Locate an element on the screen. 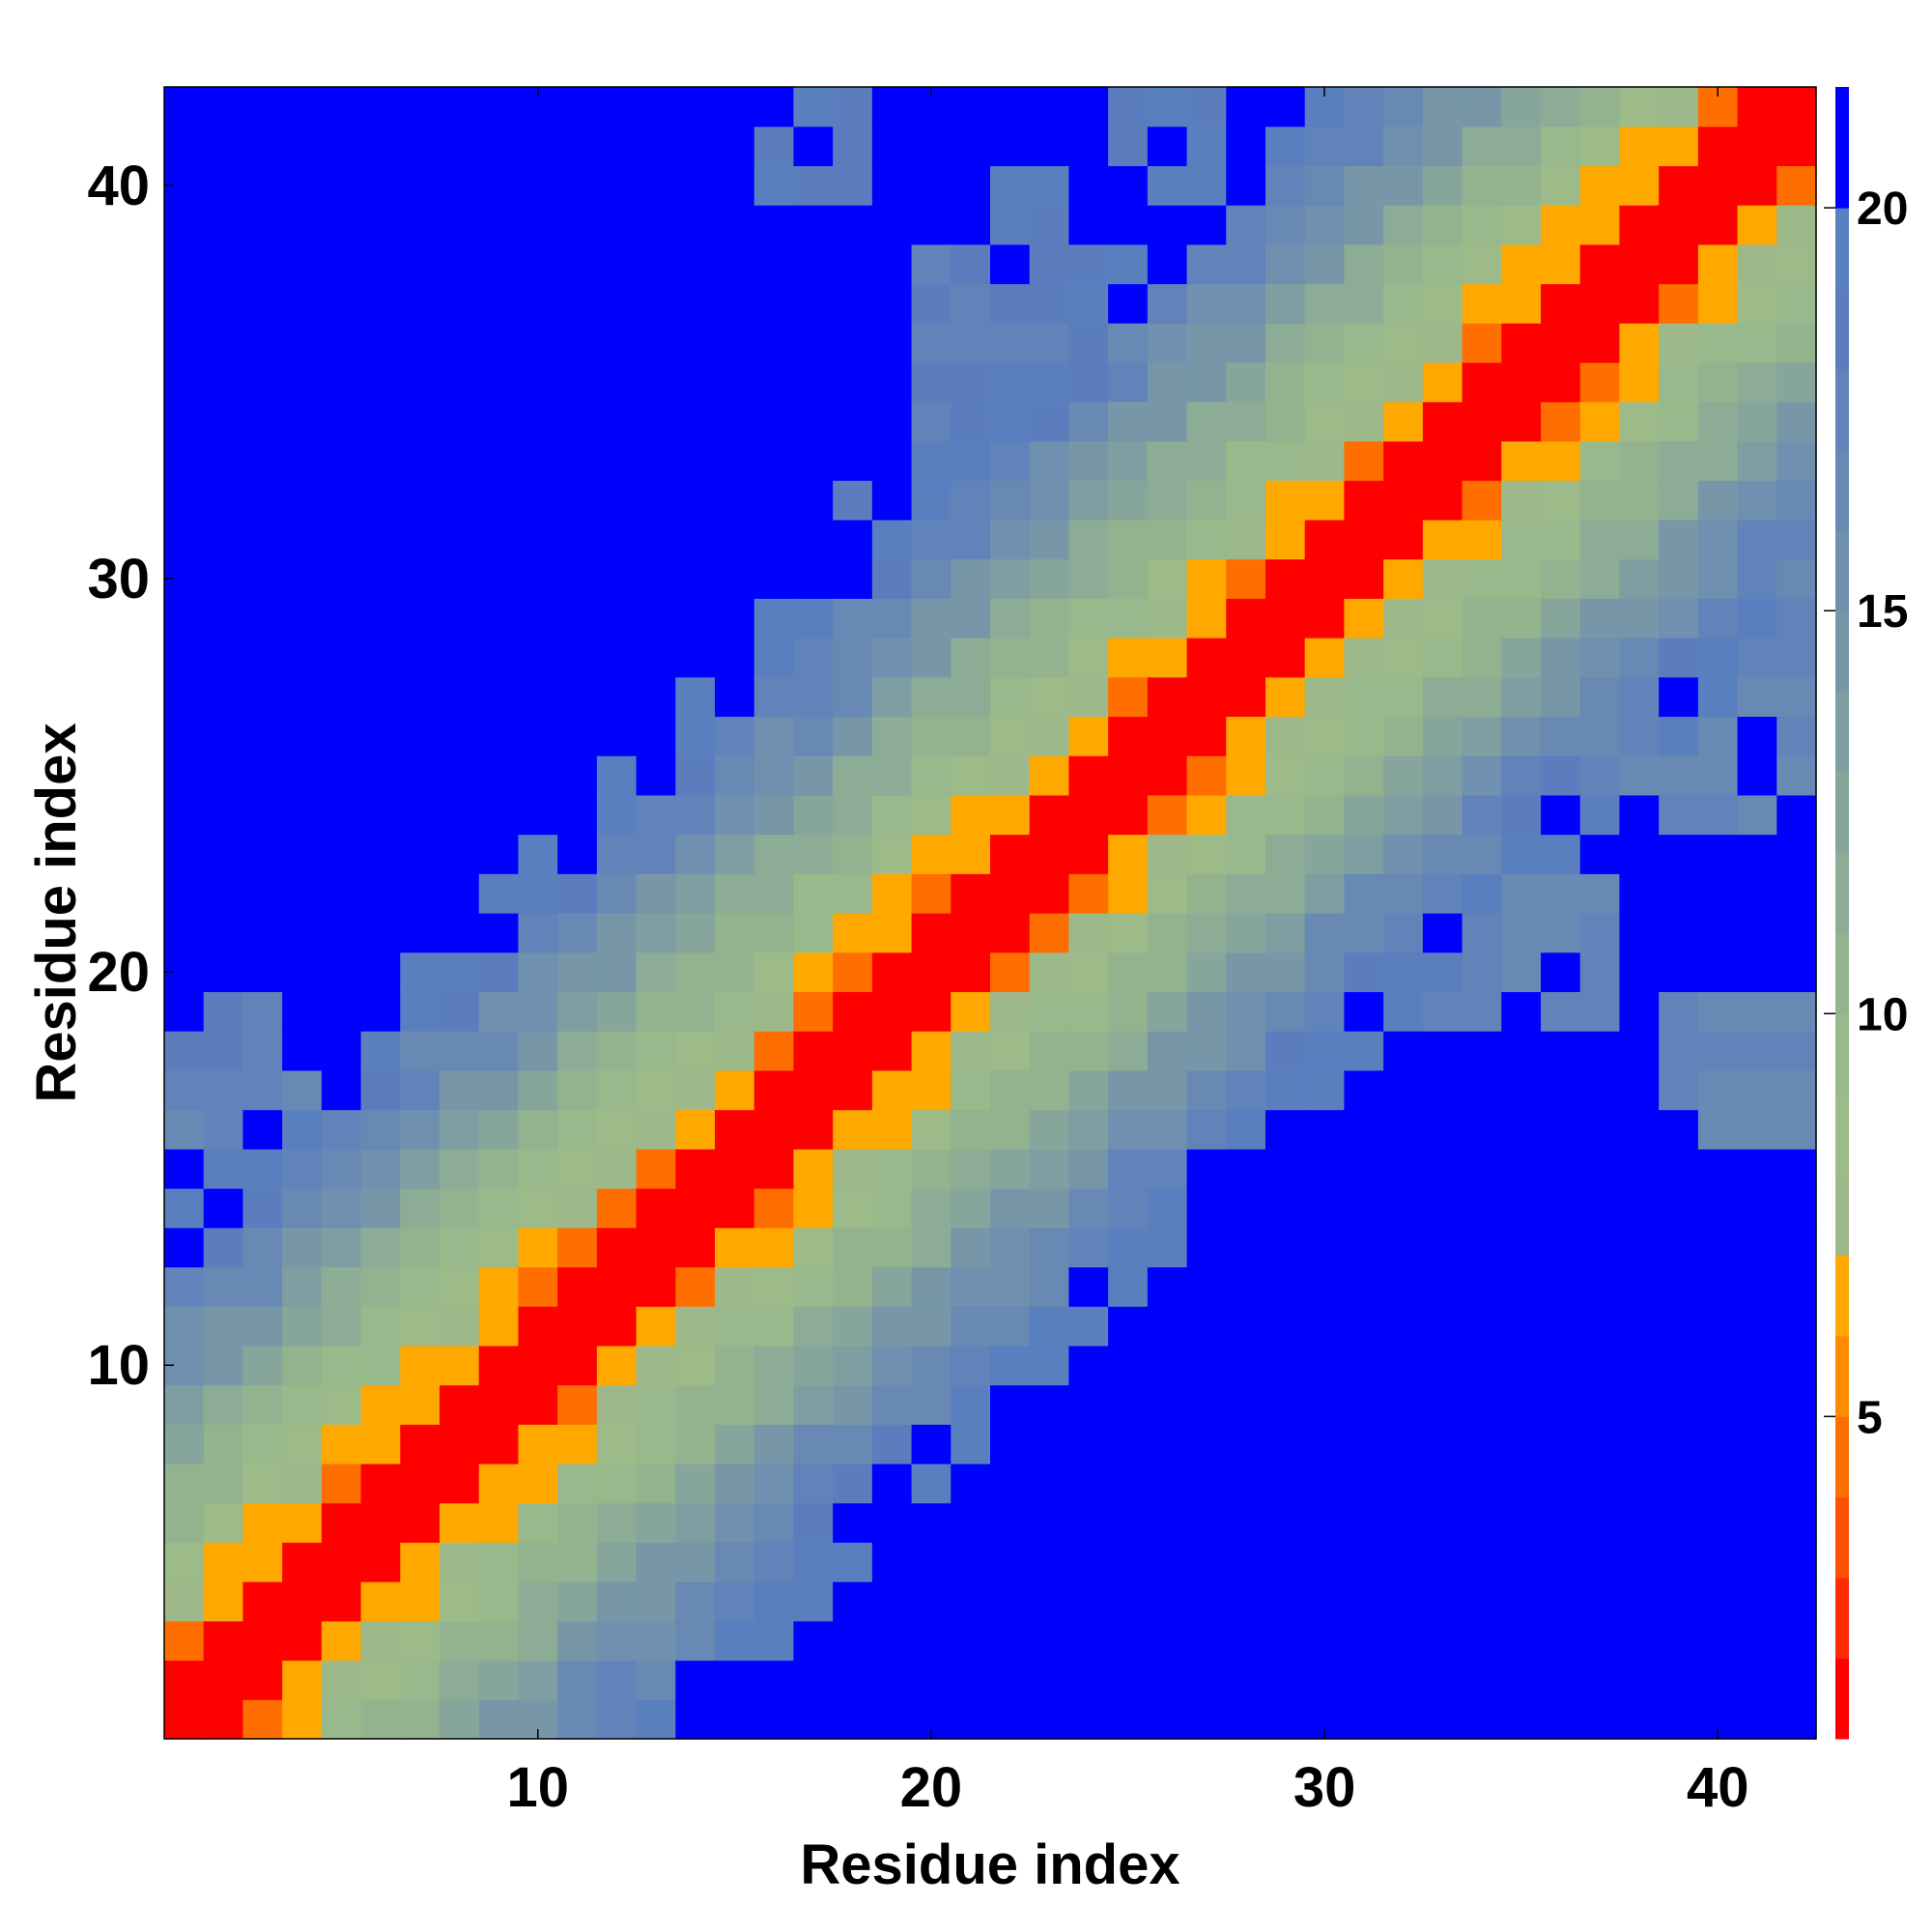 The height and width of the screenshot is (1932, 1932). colorbar-tick-label: 5 is located at coordinates (1870, 1417).